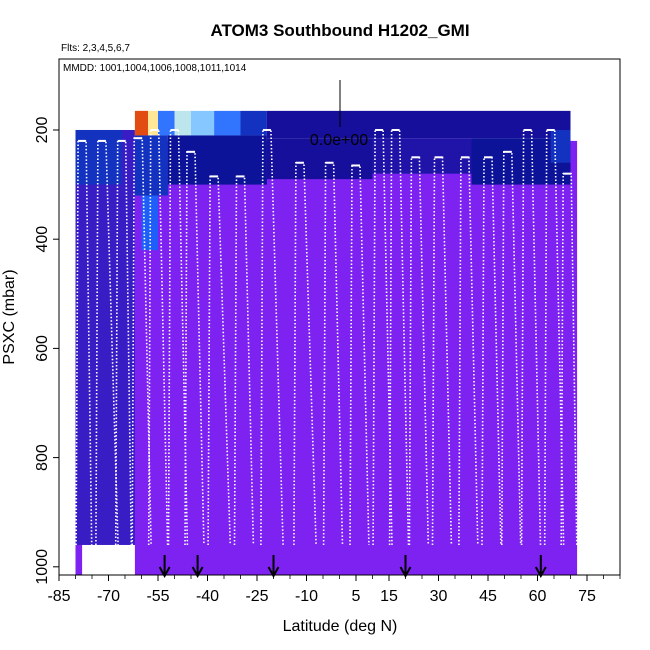 Image resolution: width=650 pixels, height=650 pixels. Describe the element at coordinates (95, 48) in the screenshot. I see `flights-label: Flts: 2,3,4,5,6,7` at that location.